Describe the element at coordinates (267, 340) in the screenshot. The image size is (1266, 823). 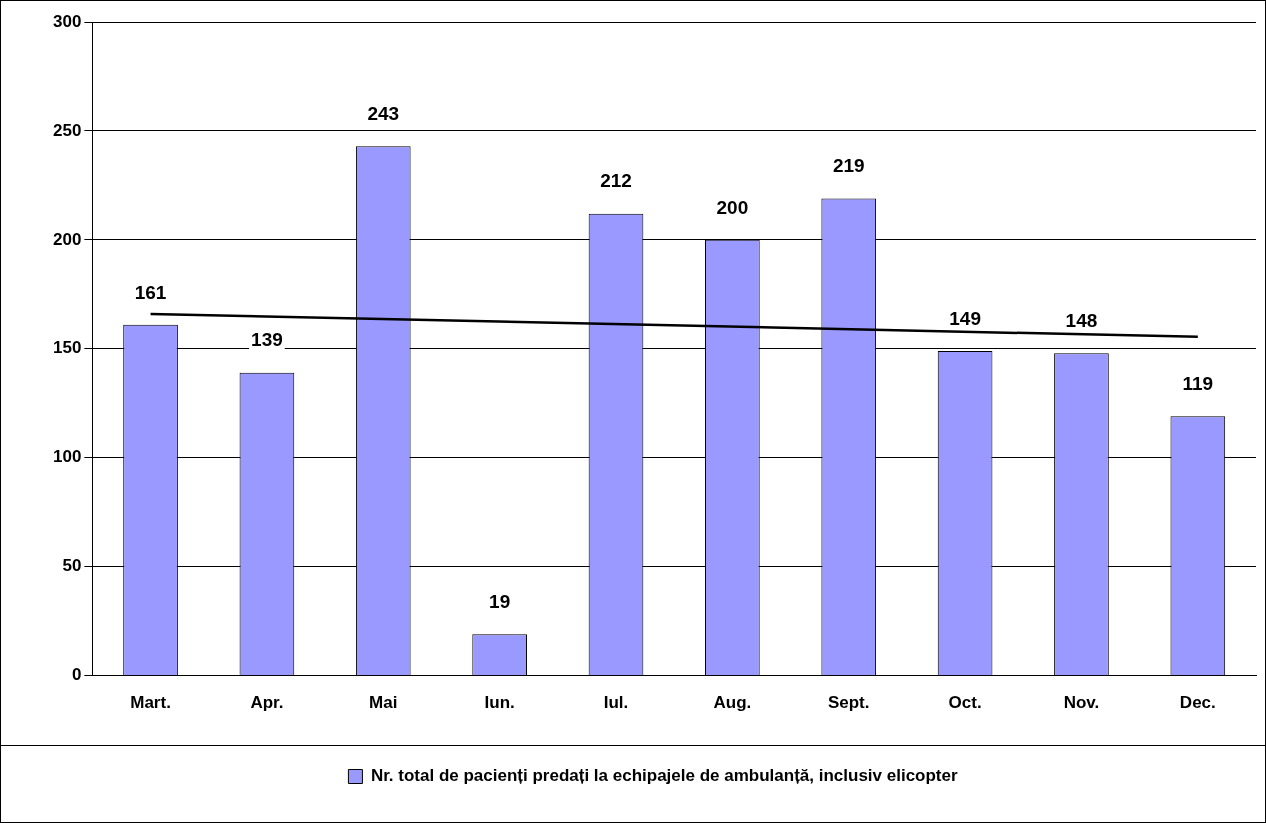
I see `data-label: 139` at that location.